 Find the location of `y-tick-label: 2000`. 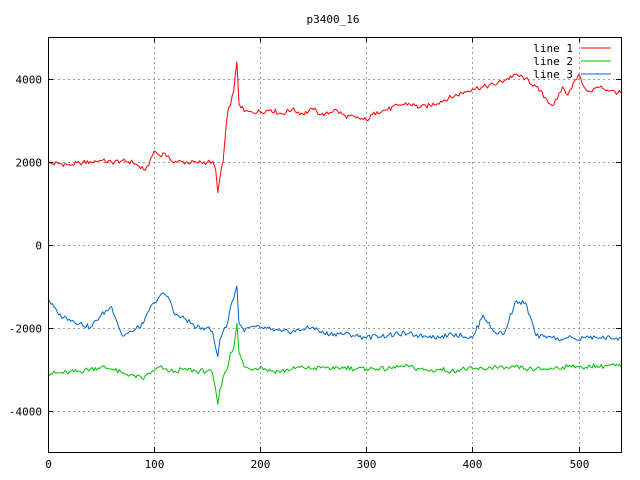

y-tick-label: 2000 is located at coordinates (29, 163).